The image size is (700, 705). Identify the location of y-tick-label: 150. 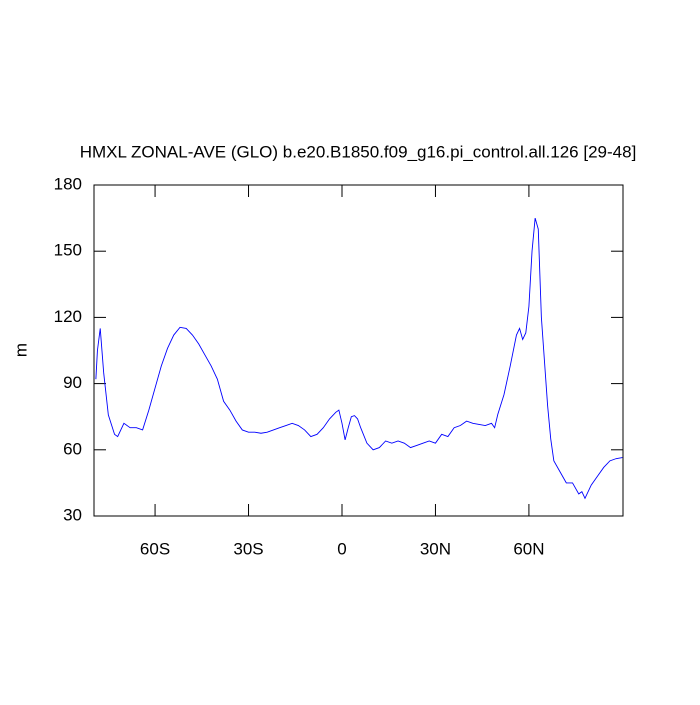
(68, 250).